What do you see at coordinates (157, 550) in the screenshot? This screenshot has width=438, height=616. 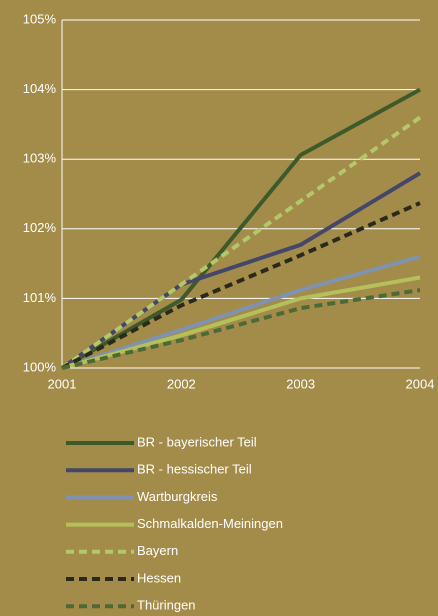 I see `legend-label: Bayern` at bounding box center [157, 550].